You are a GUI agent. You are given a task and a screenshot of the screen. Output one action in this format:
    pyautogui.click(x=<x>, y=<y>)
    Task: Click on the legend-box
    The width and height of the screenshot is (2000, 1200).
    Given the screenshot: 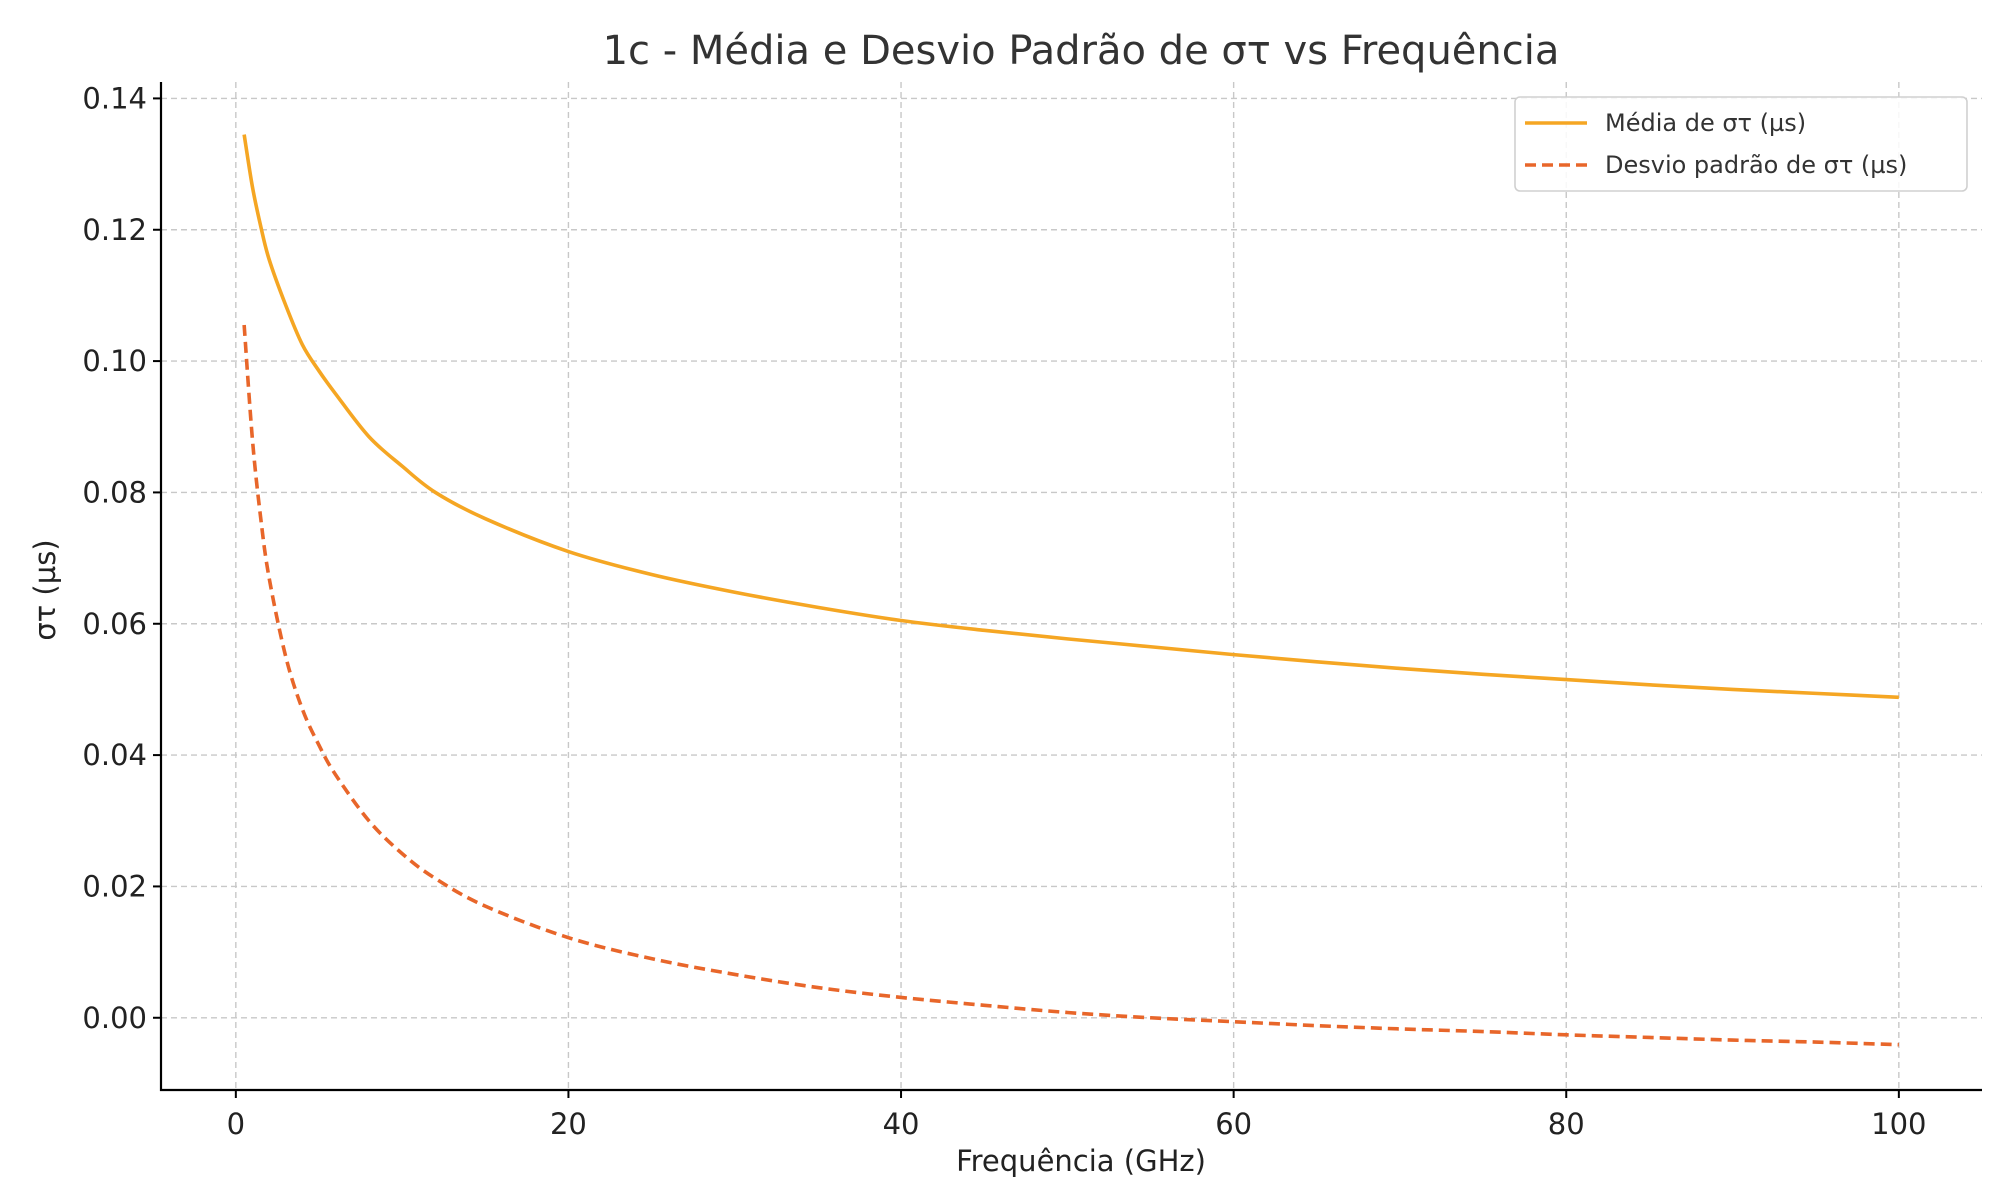 What is the action you would take?
    pyautogui.click(x=1741, y=144)
    